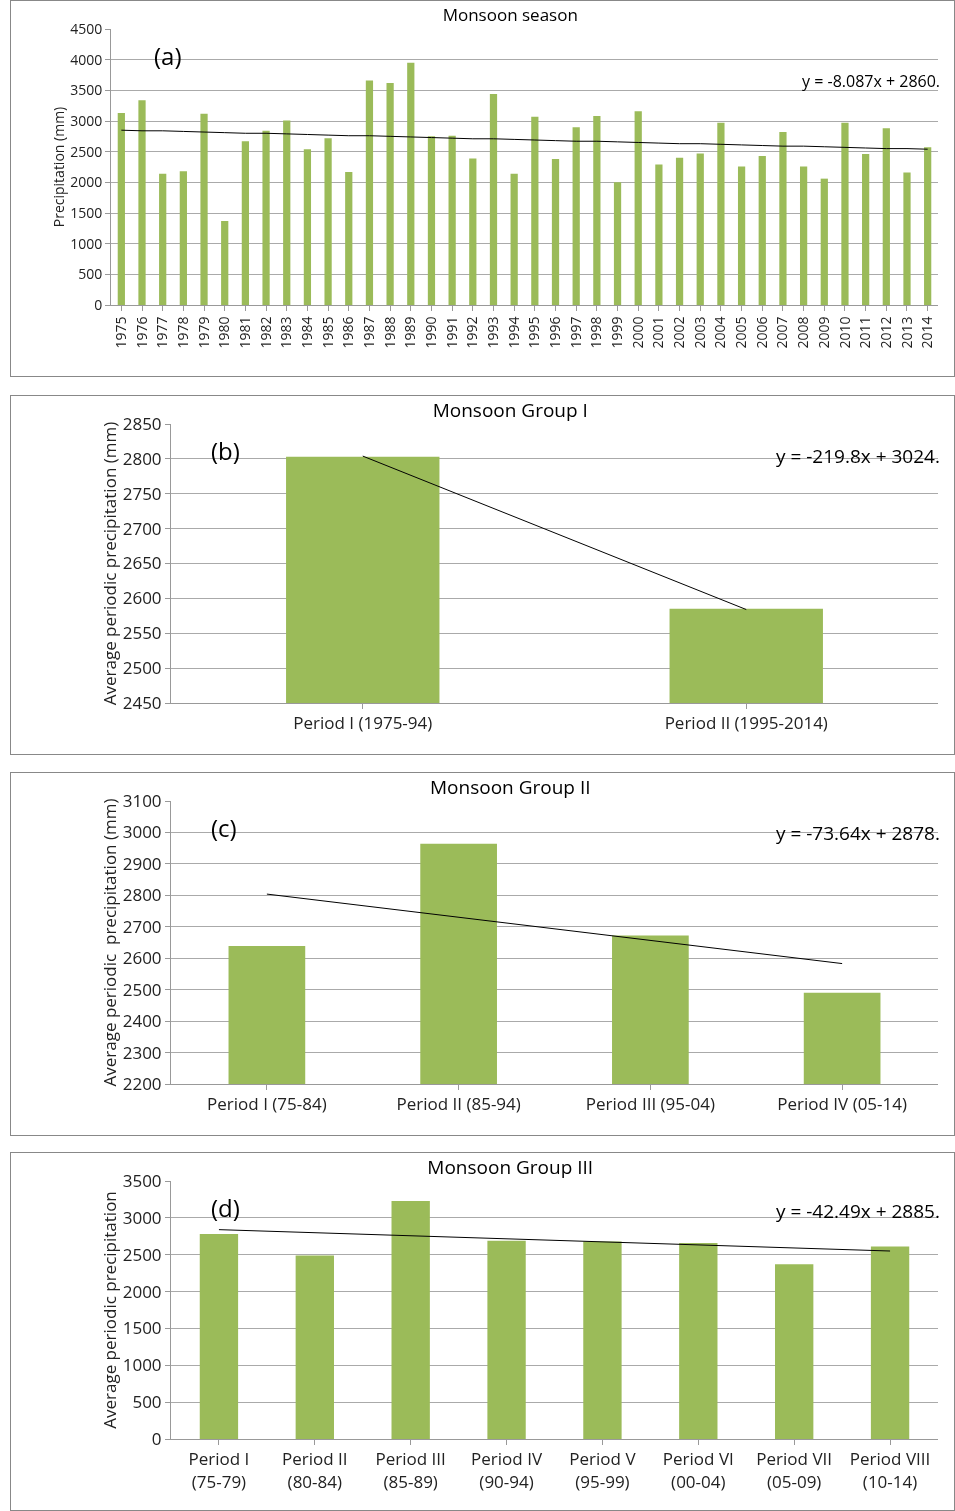  What do you see at coordinates (803, 332) in the screenshot?
I see `x-tick-label: 2008` at bounding box center [803, 332].